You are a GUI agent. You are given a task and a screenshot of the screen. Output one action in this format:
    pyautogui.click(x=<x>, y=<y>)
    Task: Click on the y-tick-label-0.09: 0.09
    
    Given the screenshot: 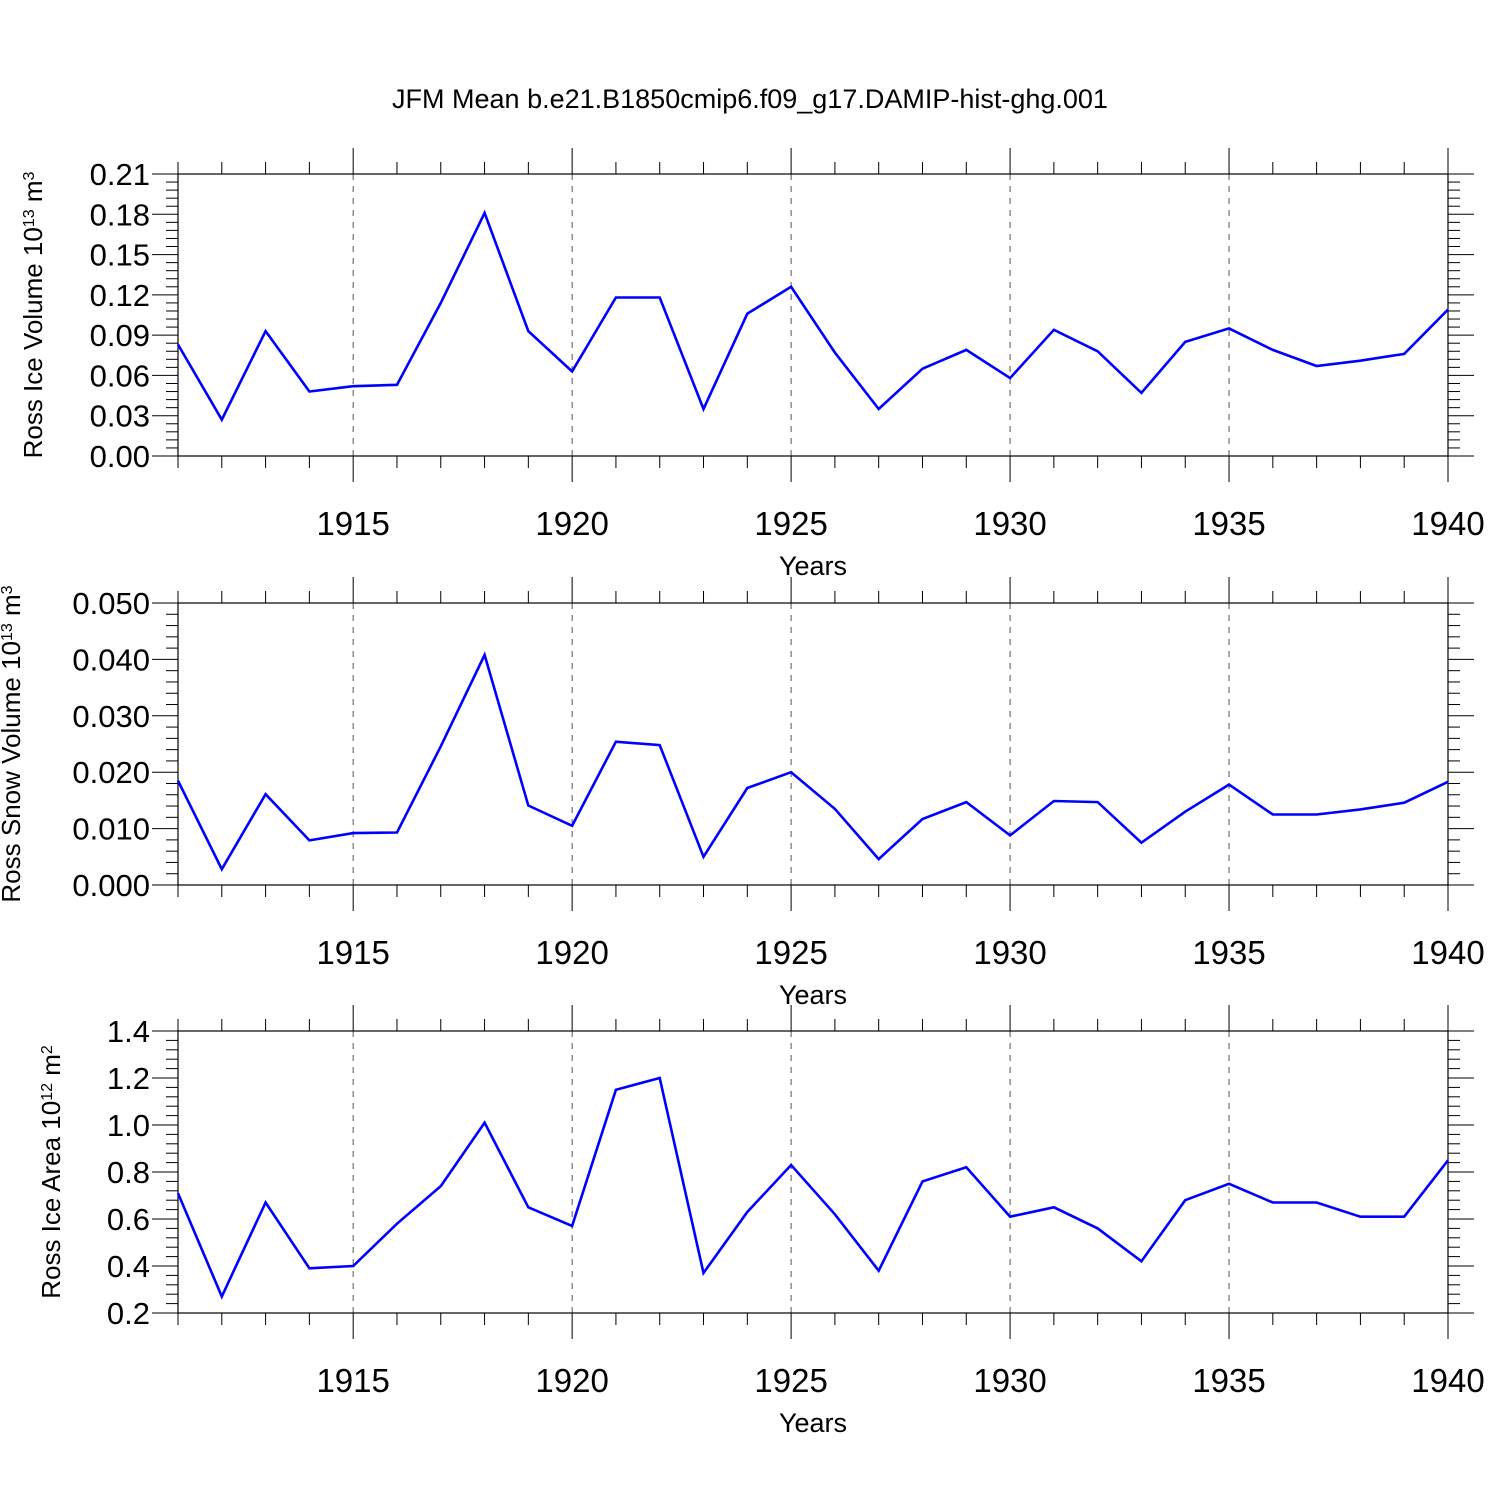 What is the action you would take?
    pyautogui.click(x=120, y=335)
    